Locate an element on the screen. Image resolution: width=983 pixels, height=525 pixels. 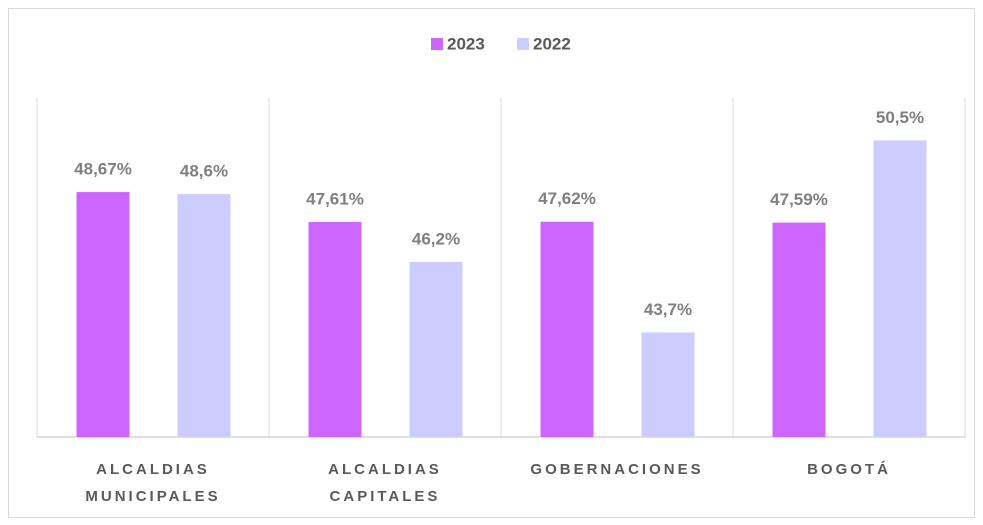
data-label: 47,61% is located at coordinates (335, 199).